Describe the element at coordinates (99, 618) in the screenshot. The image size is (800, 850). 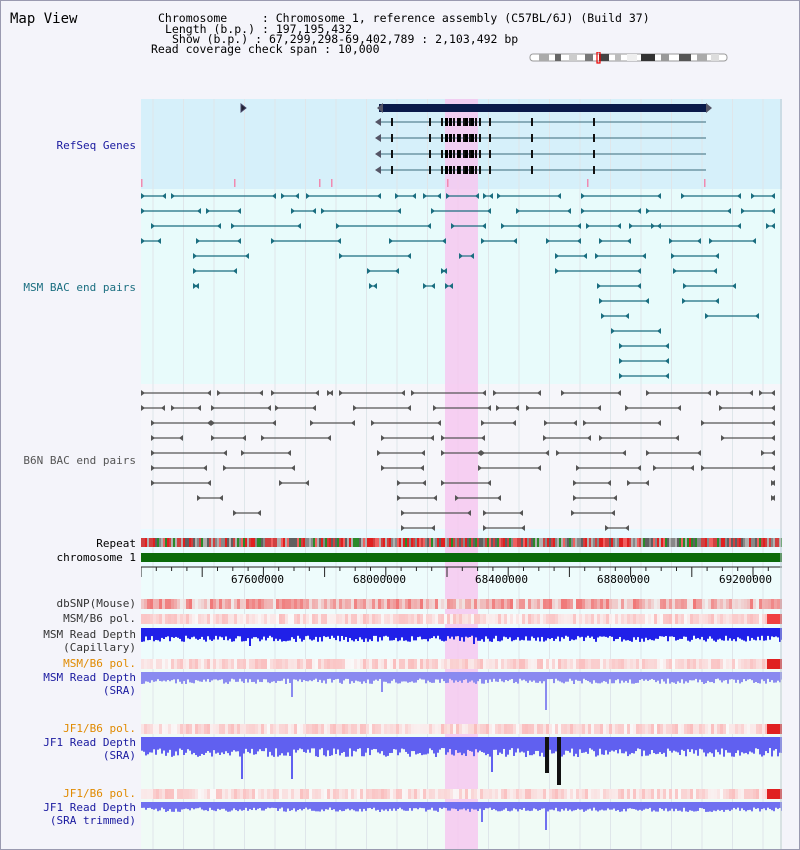
I see `track-label-msm-b6-pol-1: MSM/B6 pol.` at that location.